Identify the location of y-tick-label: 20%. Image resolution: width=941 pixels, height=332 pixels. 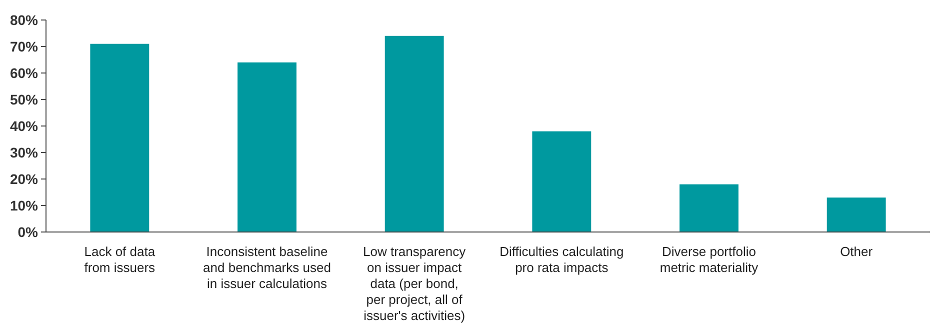
(24, 178).